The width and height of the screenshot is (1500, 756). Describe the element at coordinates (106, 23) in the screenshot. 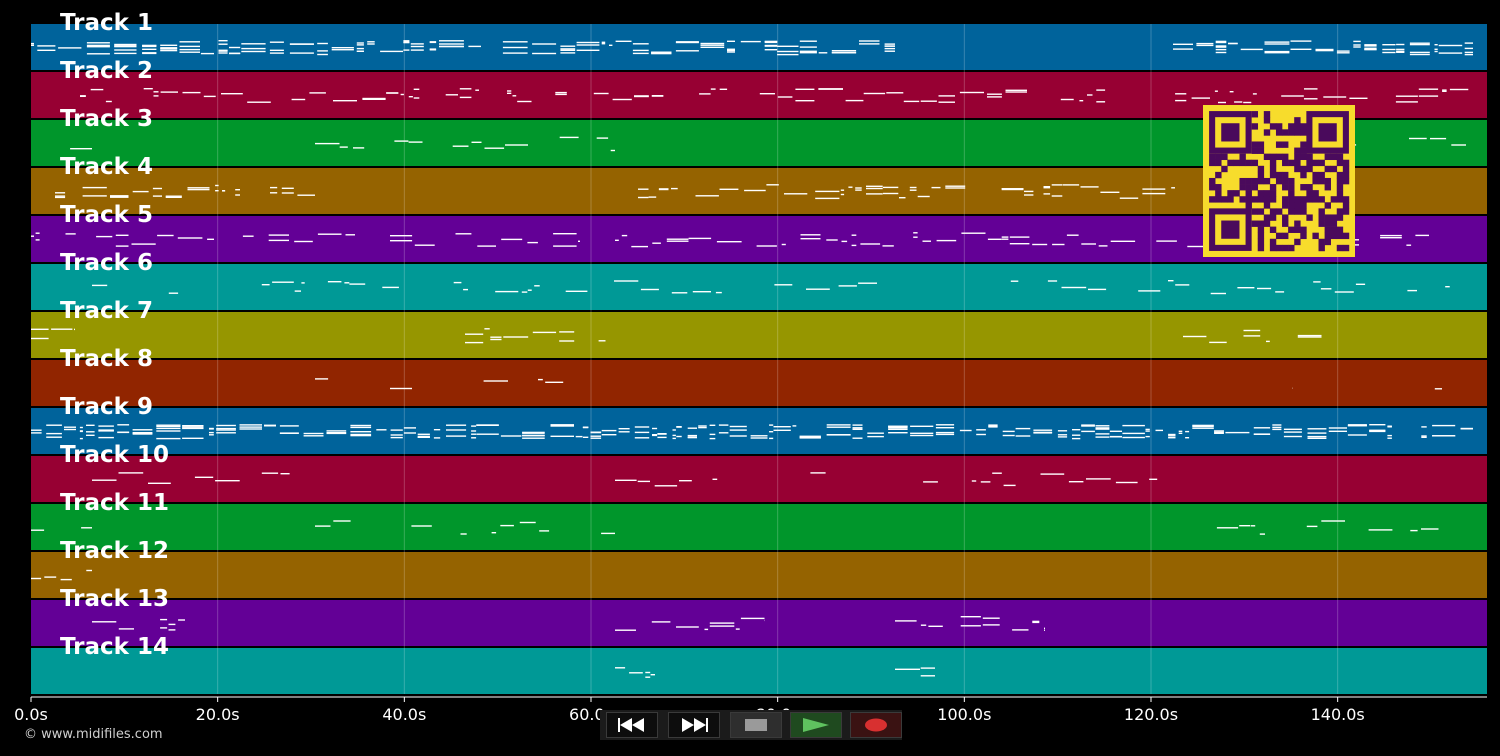

I see `track-label-1: Track 1` at that location.